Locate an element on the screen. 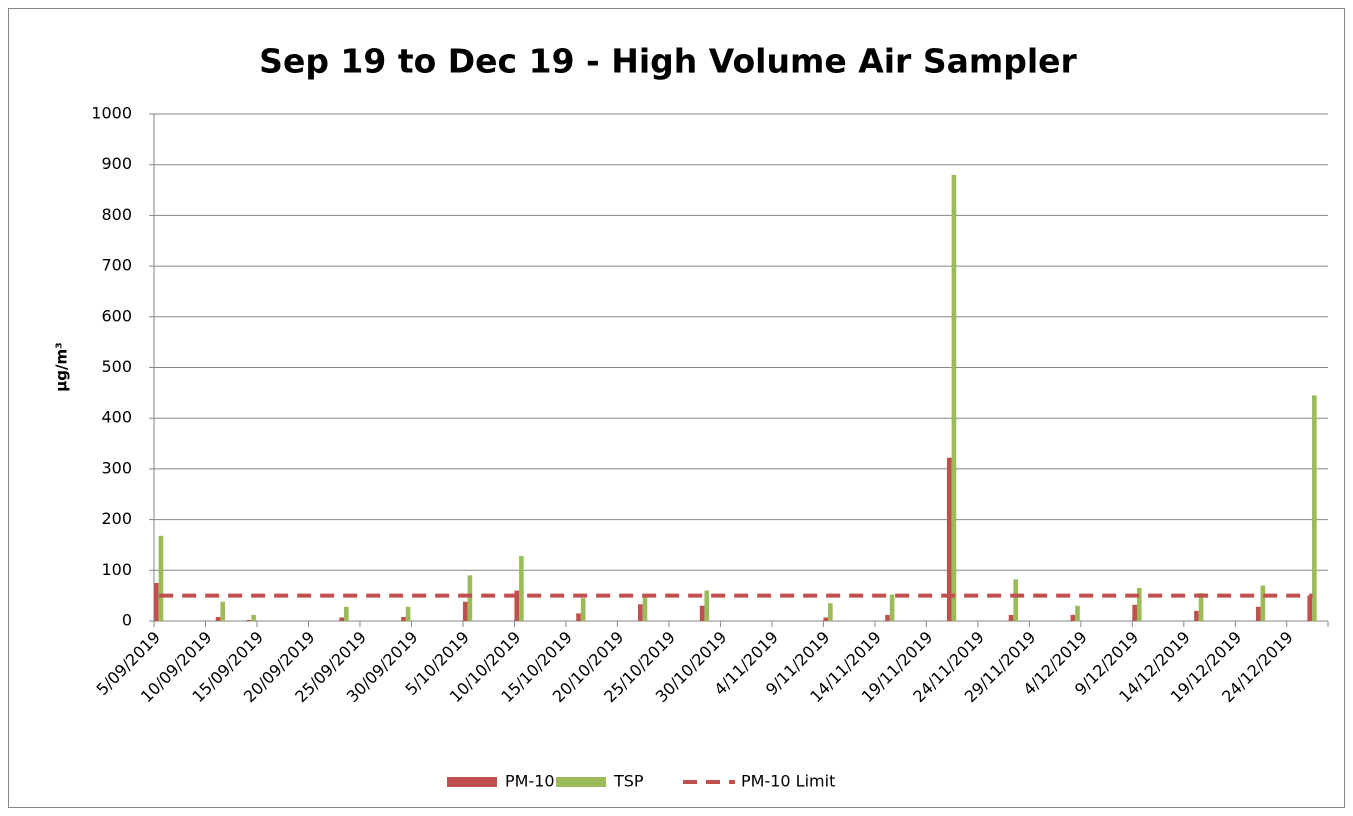 This screenshot has width=1353, height=816. y-tick-label: 100 is located at coordinates (116, 569).